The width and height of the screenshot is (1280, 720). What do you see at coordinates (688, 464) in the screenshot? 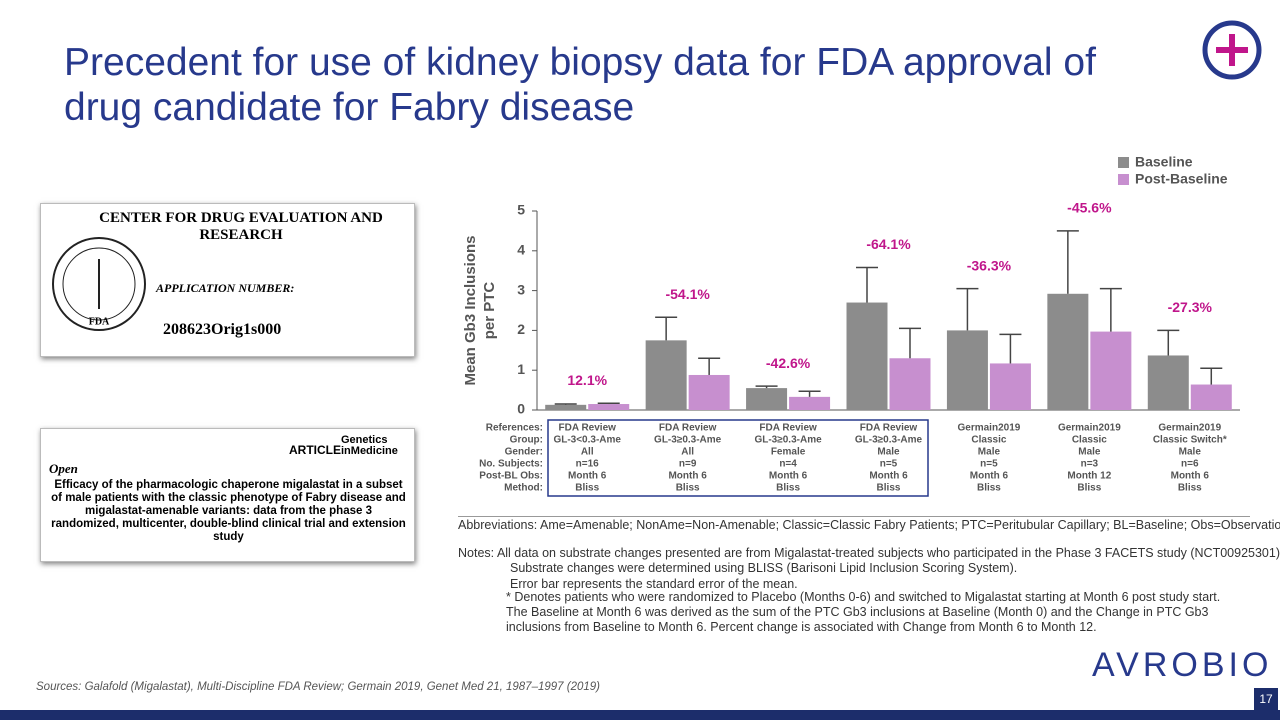
I see `table-cell: n=9` at bounding box center [688, 464].